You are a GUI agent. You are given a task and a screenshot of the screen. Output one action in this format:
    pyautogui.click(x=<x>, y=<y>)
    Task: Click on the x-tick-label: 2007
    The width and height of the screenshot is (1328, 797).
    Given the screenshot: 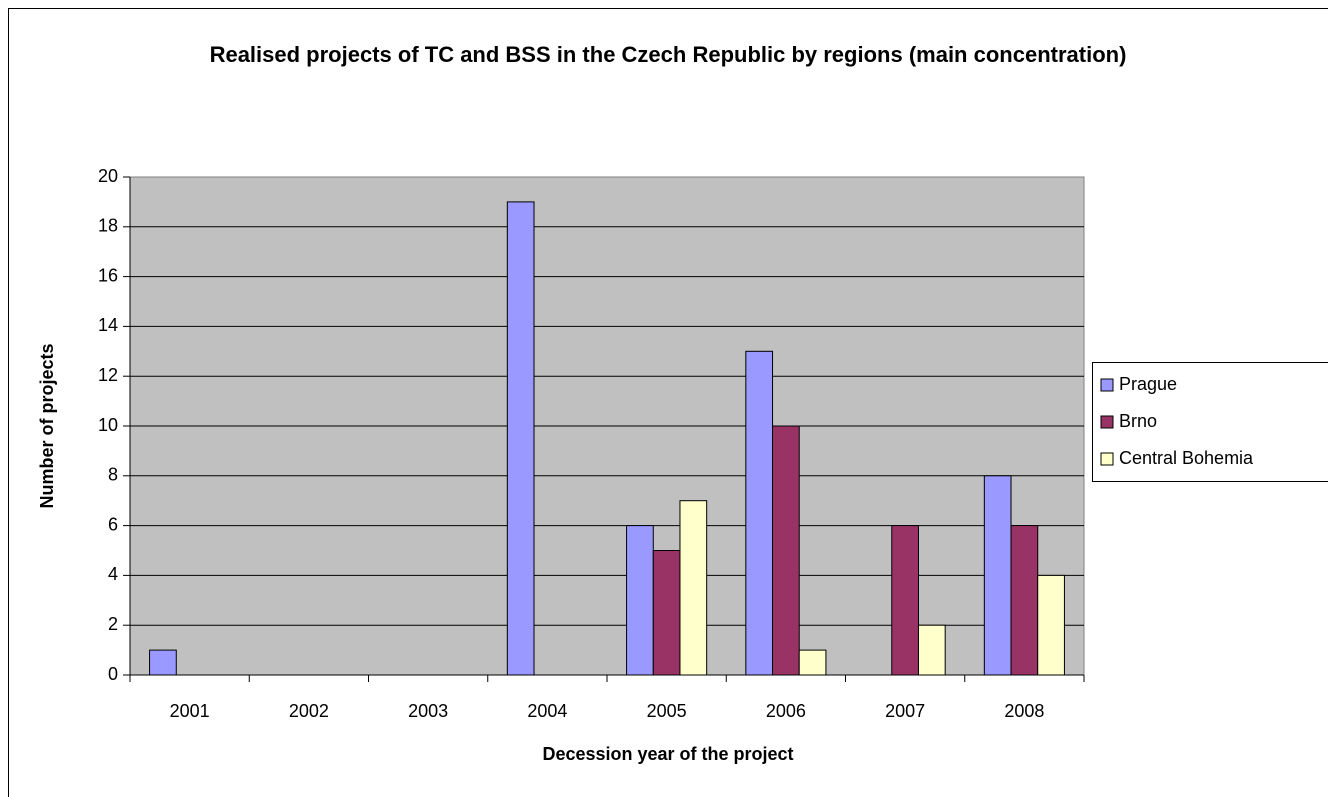 What is the action you would take?
    pyautogui.click(x=905, y=711)
    